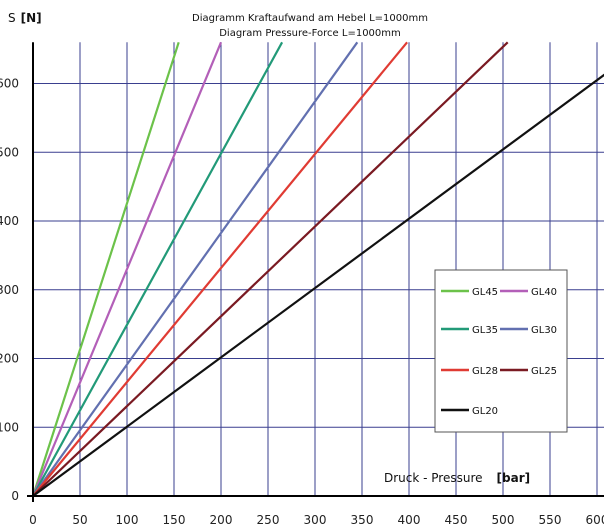  Describe the element at coordinates (503, 520) in the screenshot. I see `x-tick-label-500: 500` at that location.